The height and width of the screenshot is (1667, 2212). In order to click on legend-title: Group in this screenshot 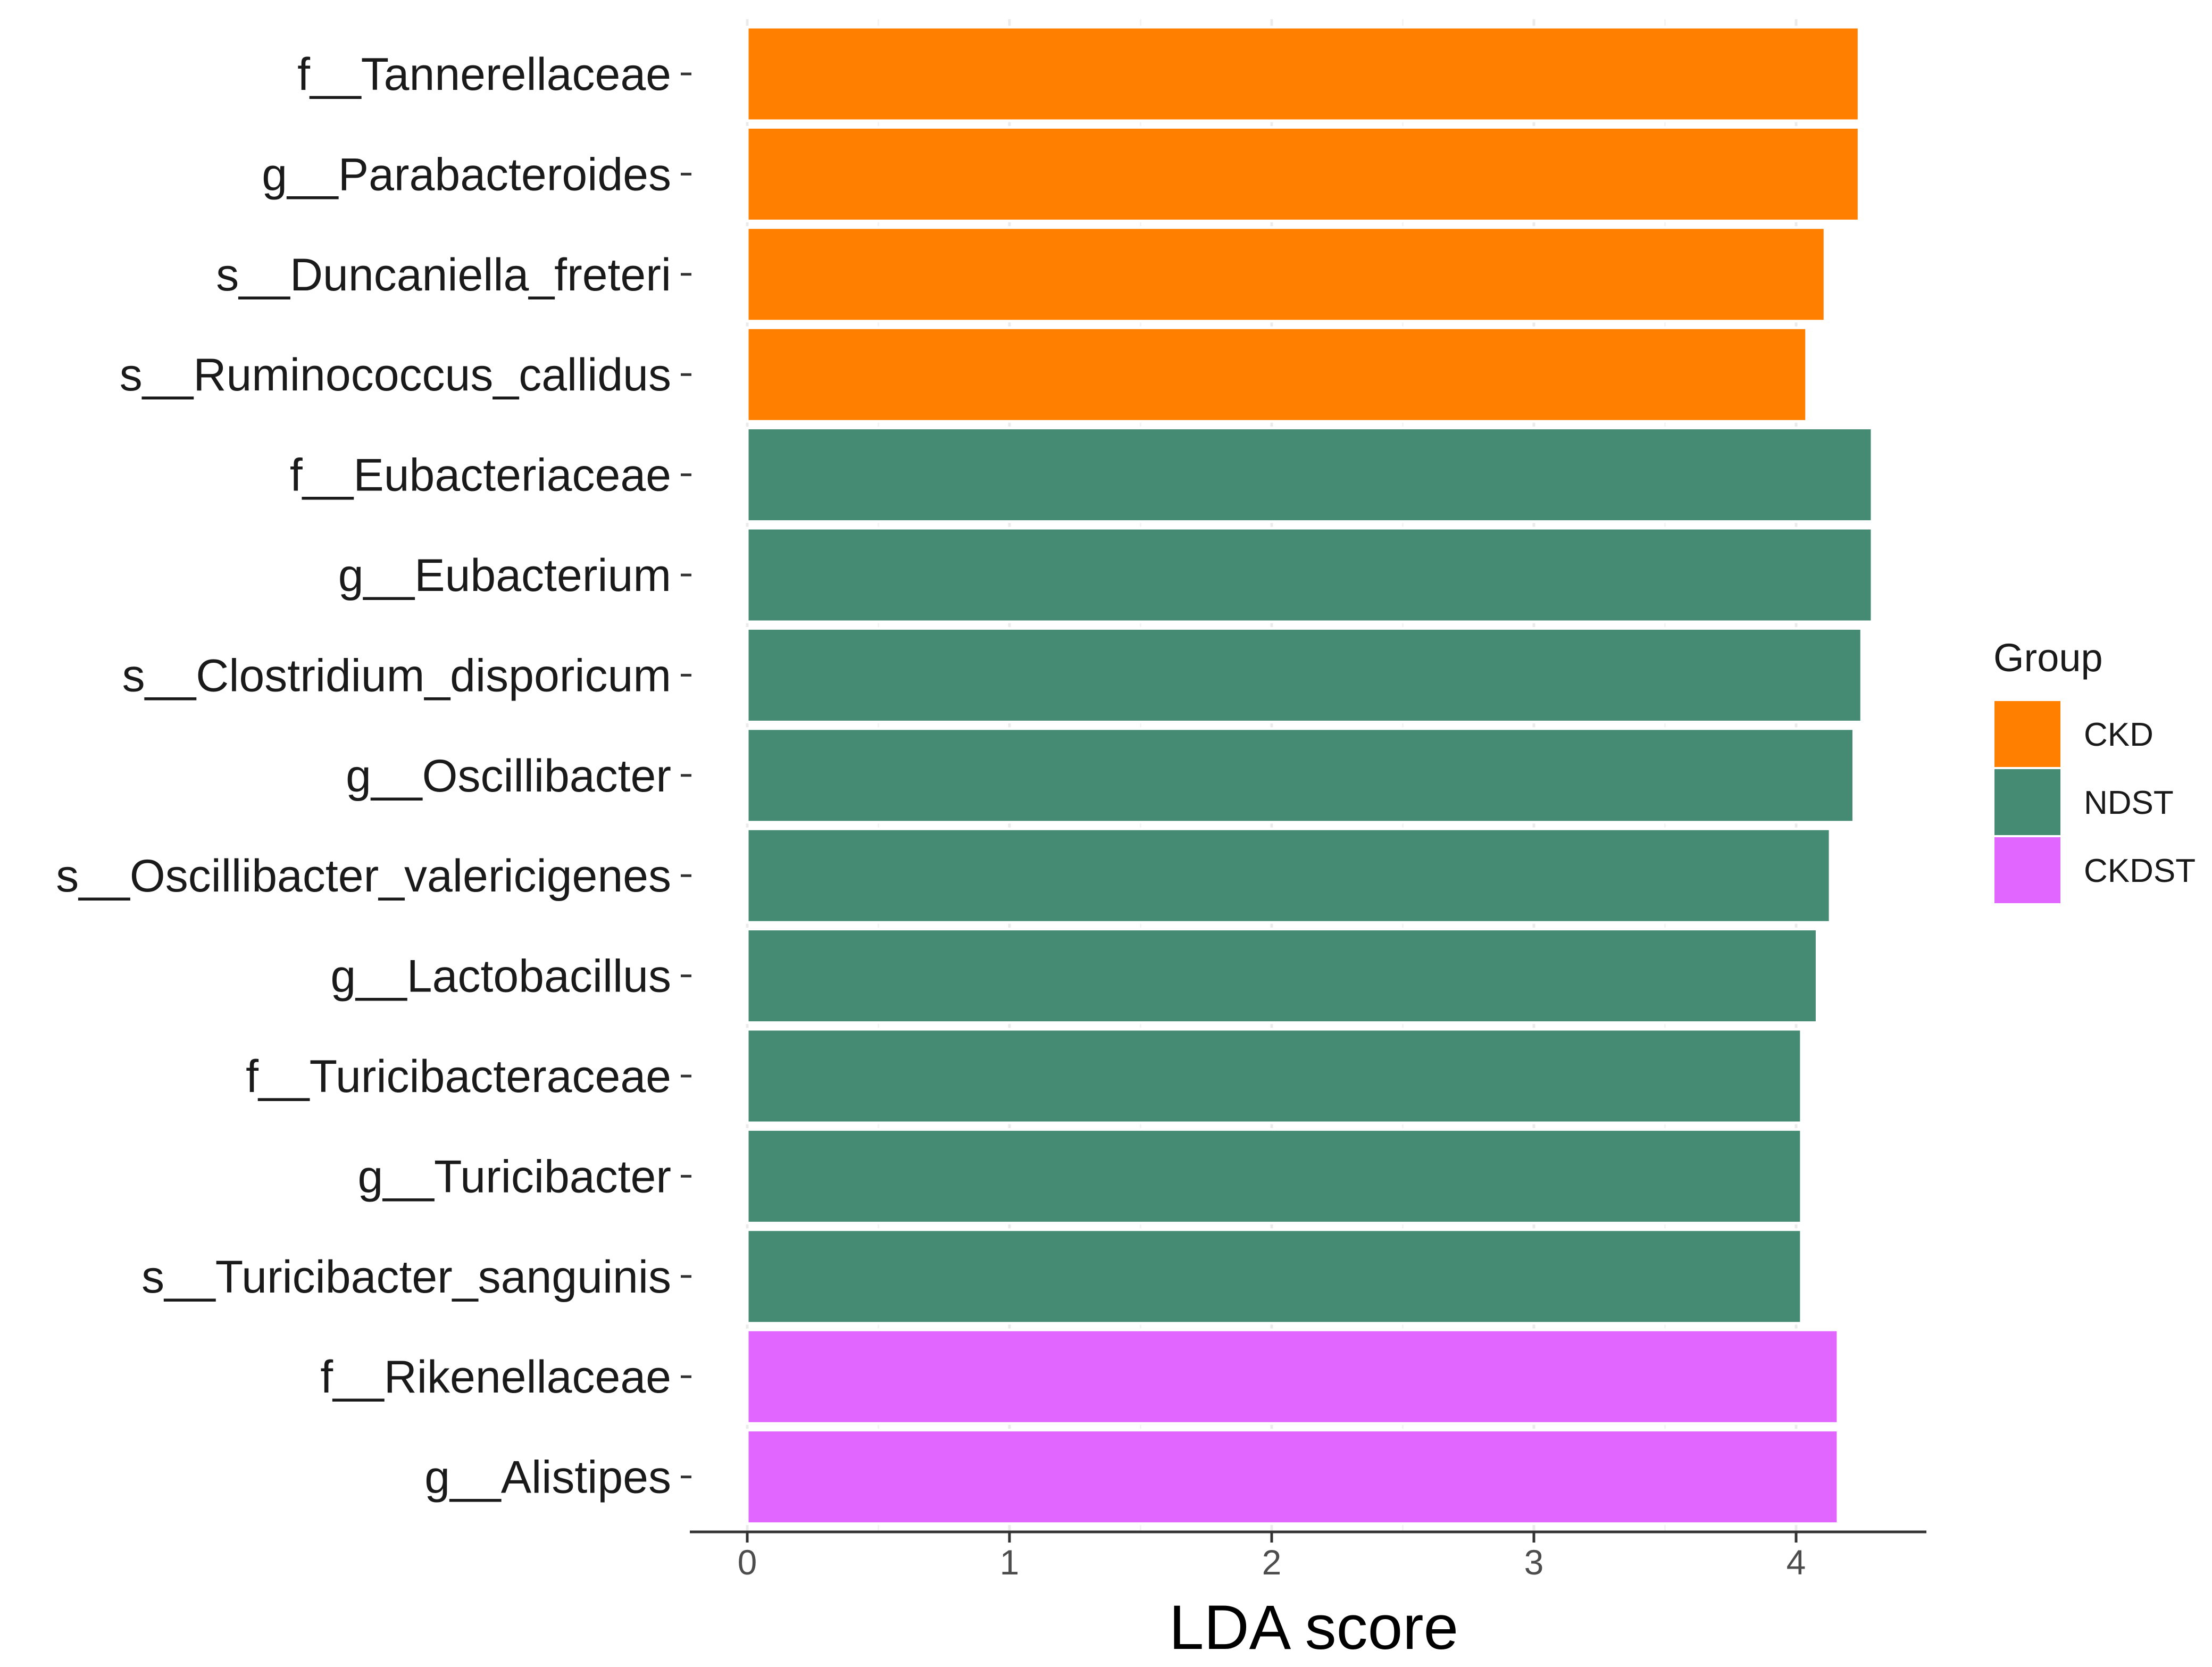, I will do `click(2048, 658)`.